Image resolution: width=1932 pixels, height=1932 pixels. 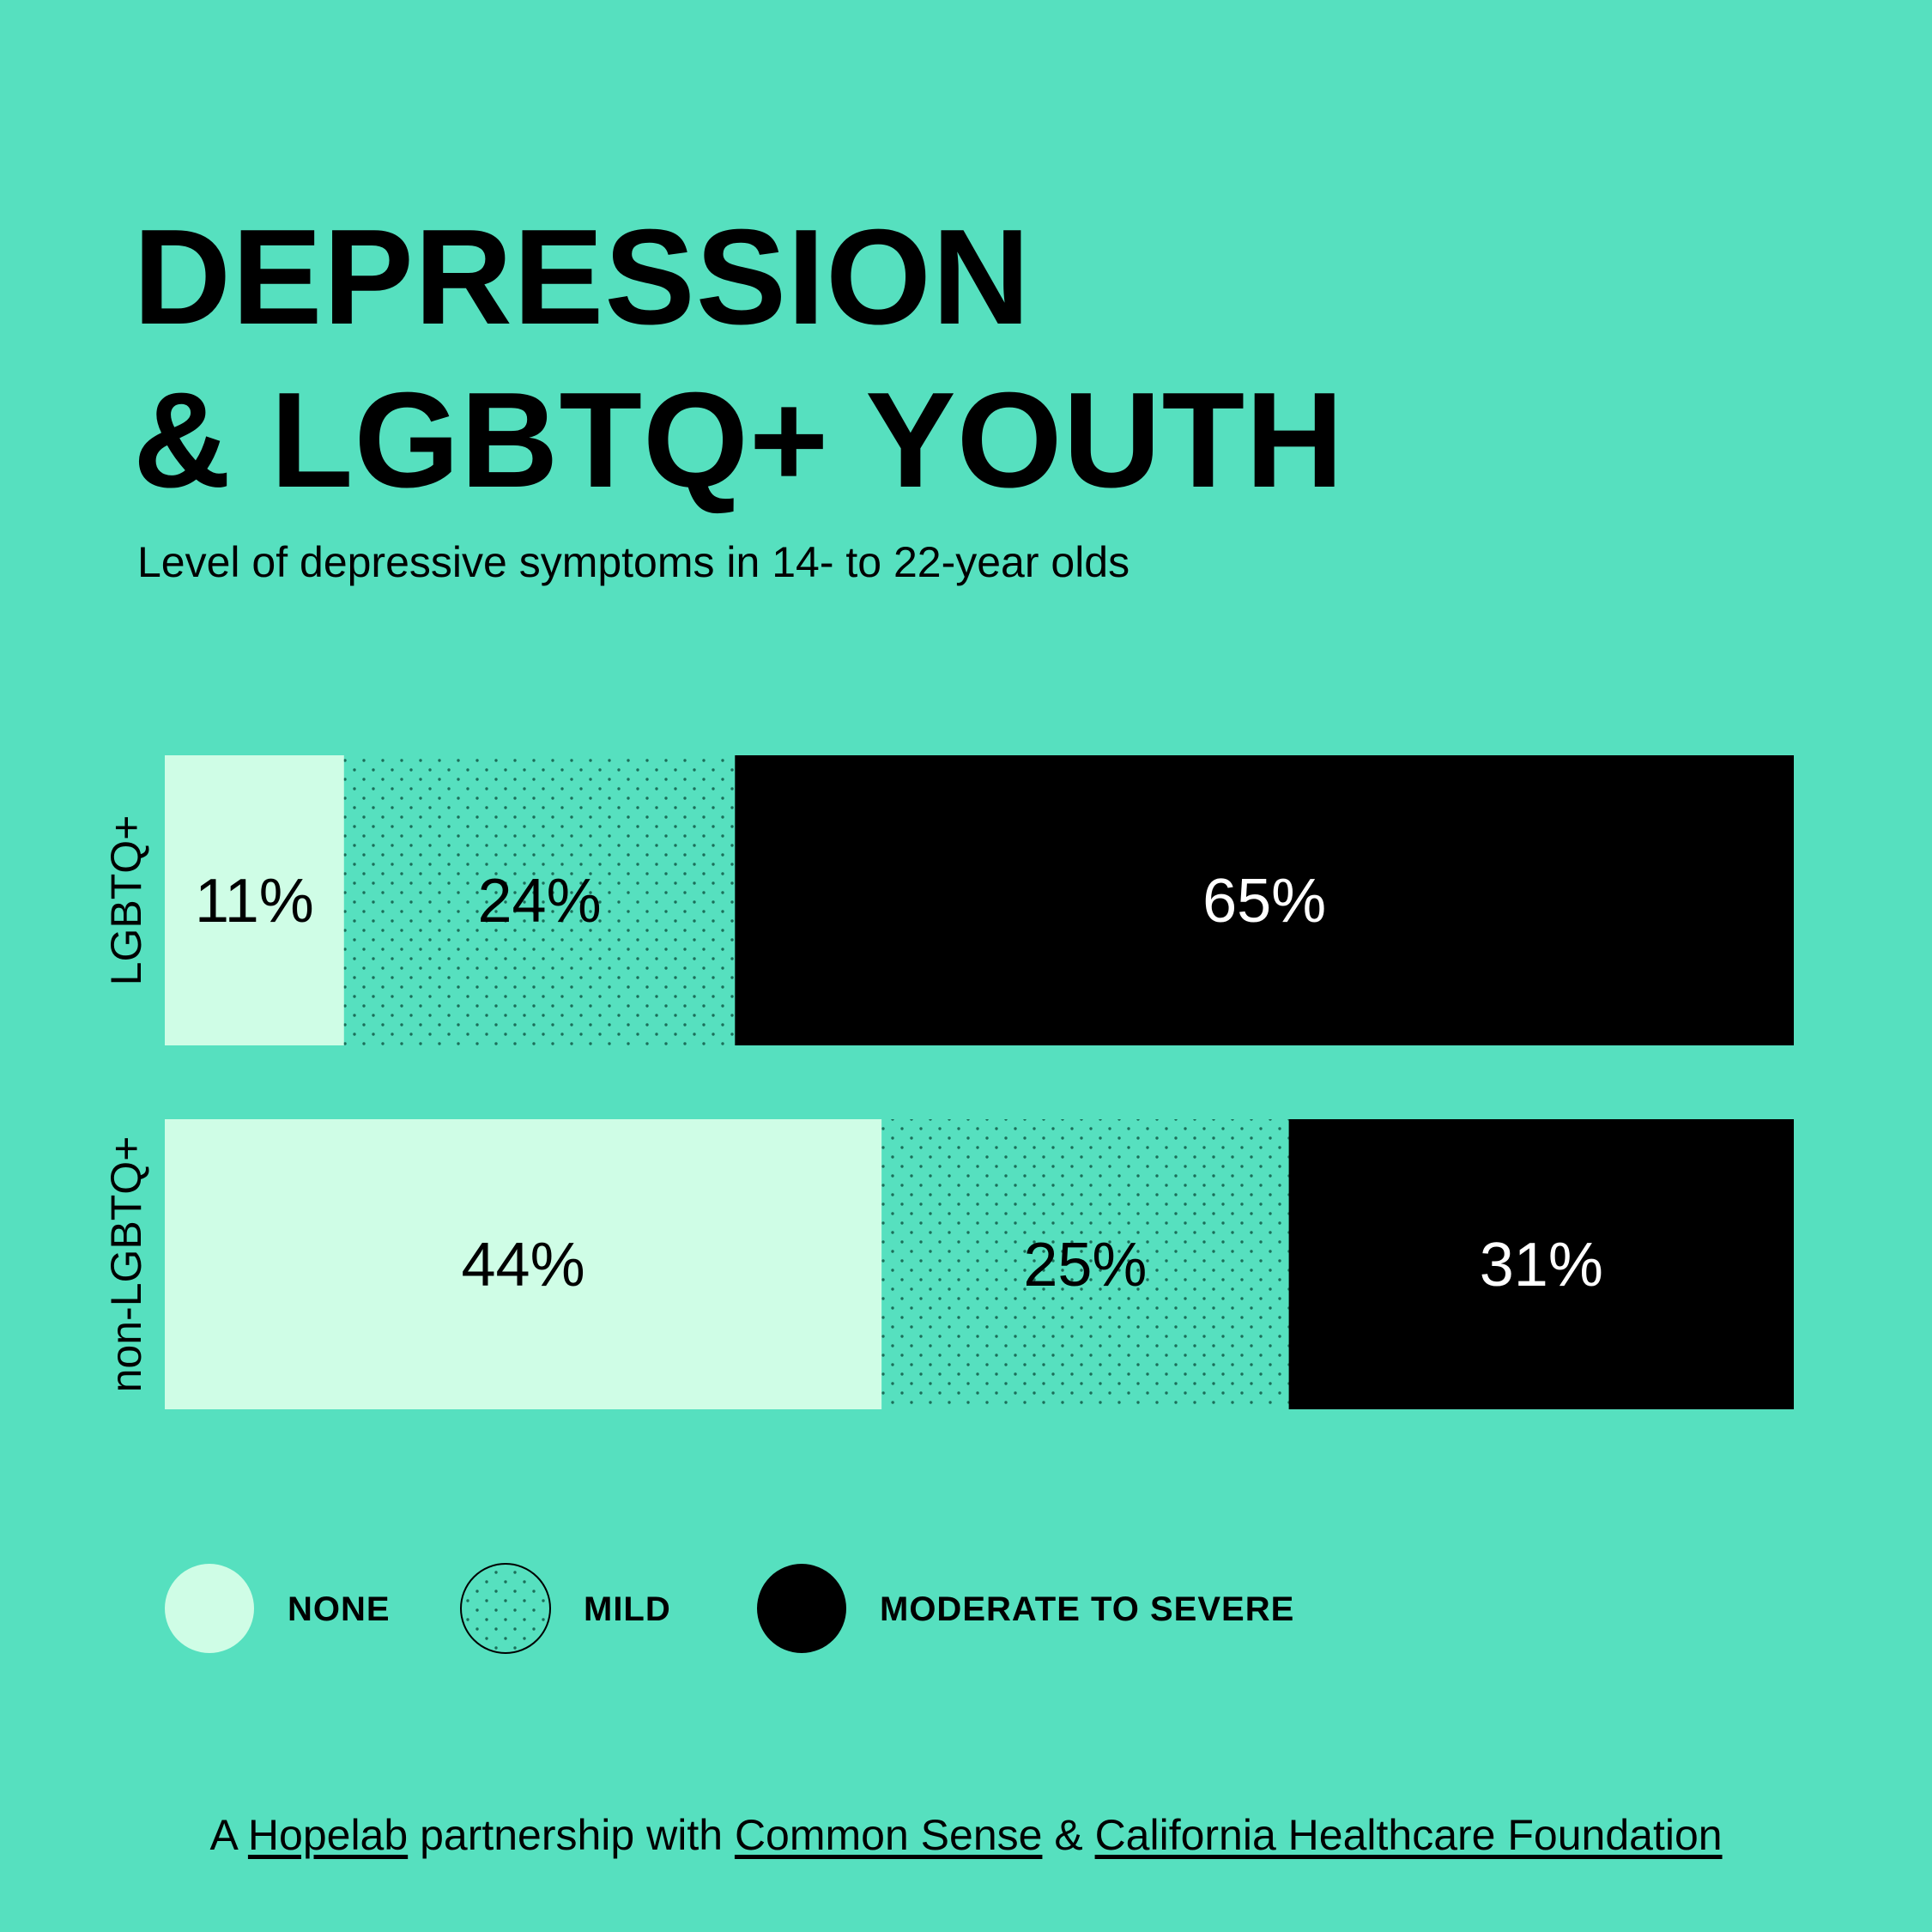 I want to click on data-label-lgbtq-none: 11%, so click(x=255, y=902).